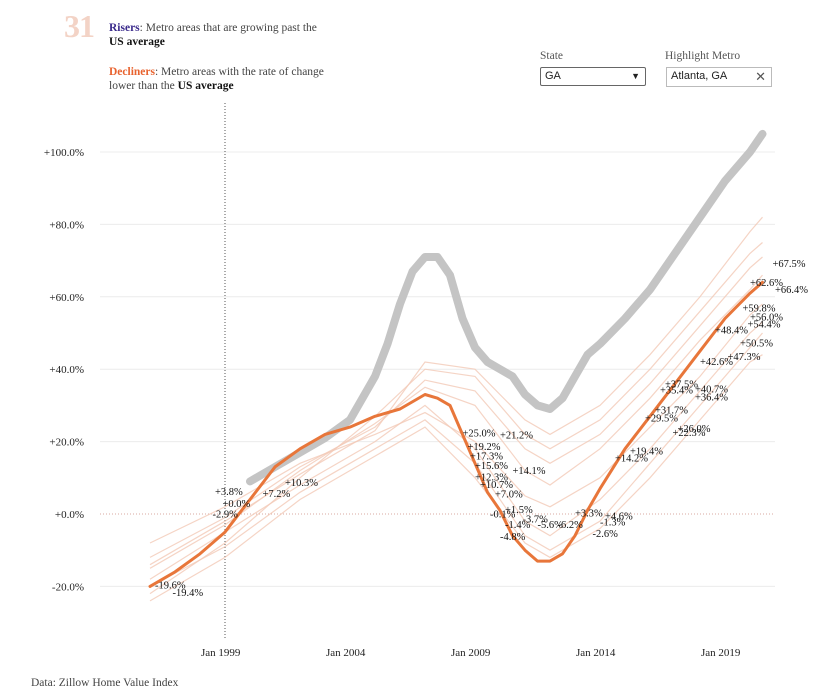 Image resolution: width=832 pixels, height=700 pixels. What do you see at coordinates (596, 653) in the screenshot?
I see `x-tick-label: Jan 2014` at bounding box center [596, 653].